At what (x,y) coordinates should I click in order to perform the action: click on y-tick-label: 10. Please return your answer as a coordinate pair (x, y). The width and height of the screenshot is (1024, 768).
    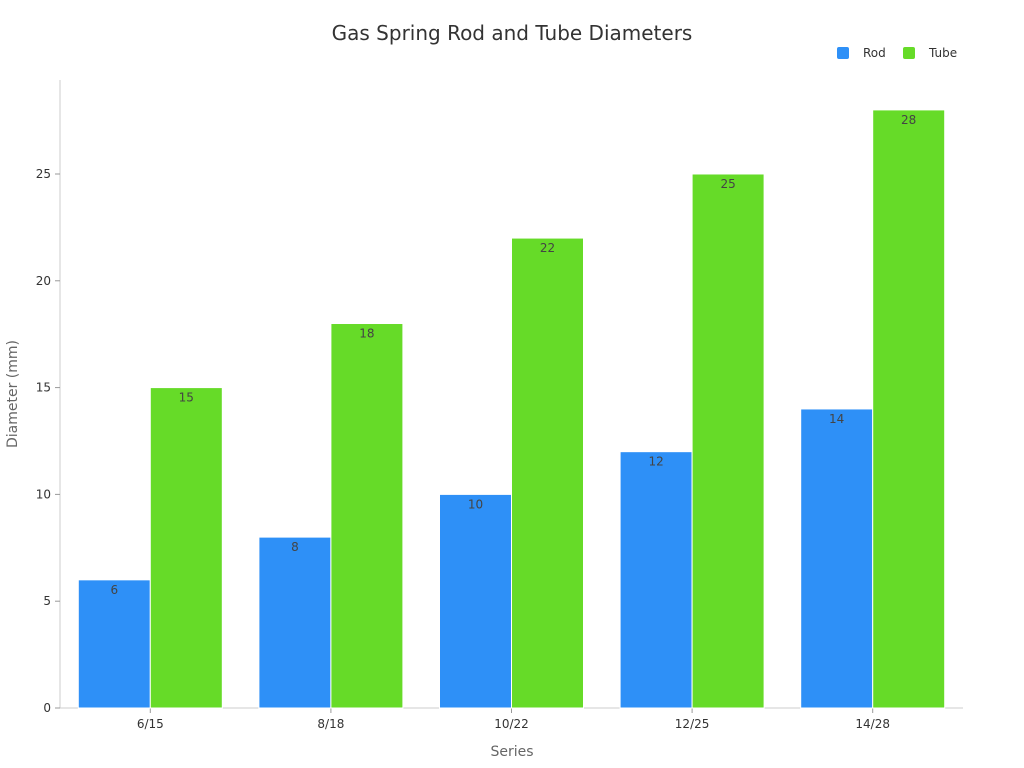
    Looking at the image, I should click on (43, 494).